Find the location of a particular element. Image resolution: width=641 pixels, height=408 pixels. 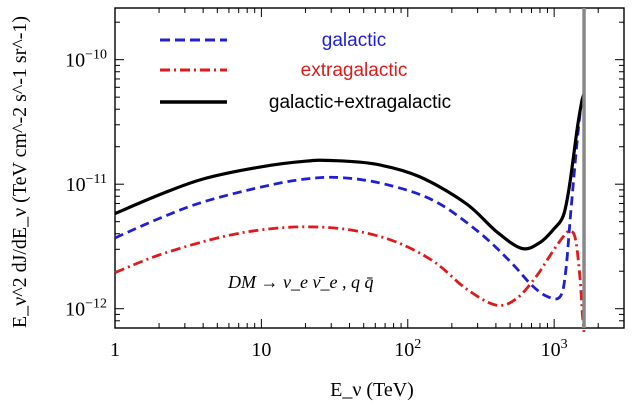

y-axis-title: E_ν^2 dJ/dE_ν (TeV cm^-2 s^-1 sr^-1) is located at coordinates (20, 172).